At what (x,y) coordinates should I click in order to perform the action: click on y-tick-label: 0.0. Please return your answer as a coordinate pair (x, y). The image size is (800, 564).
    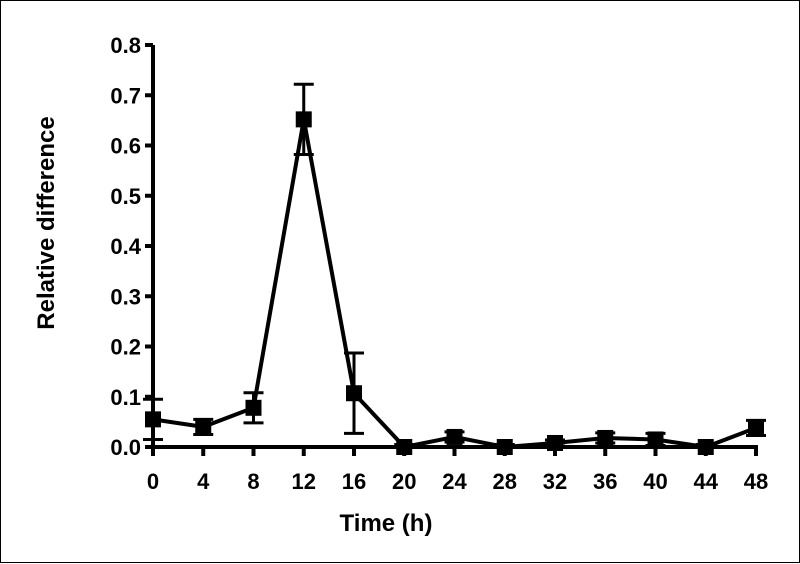
    Looking at the image, I should click on (125, 447).